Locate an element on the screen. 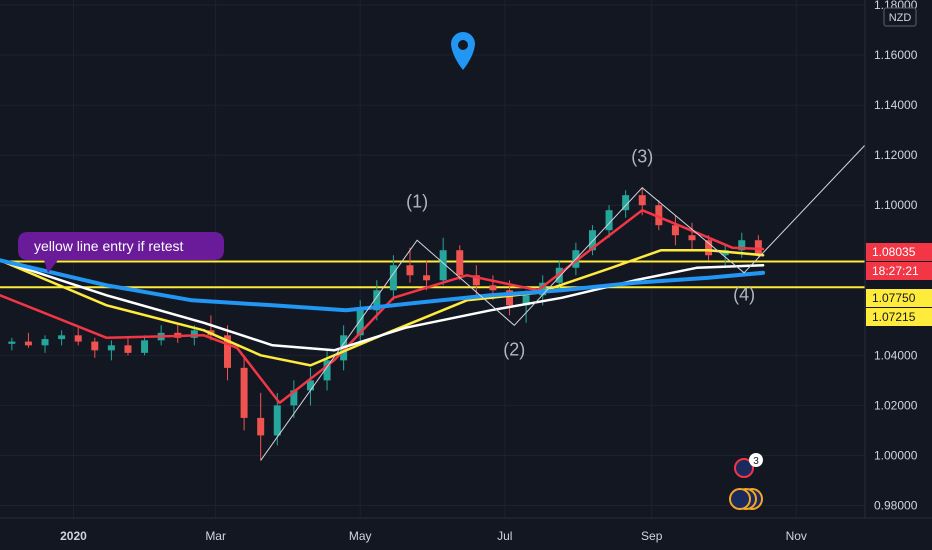  currency-label: NZD is located at coordinates (900, 18).